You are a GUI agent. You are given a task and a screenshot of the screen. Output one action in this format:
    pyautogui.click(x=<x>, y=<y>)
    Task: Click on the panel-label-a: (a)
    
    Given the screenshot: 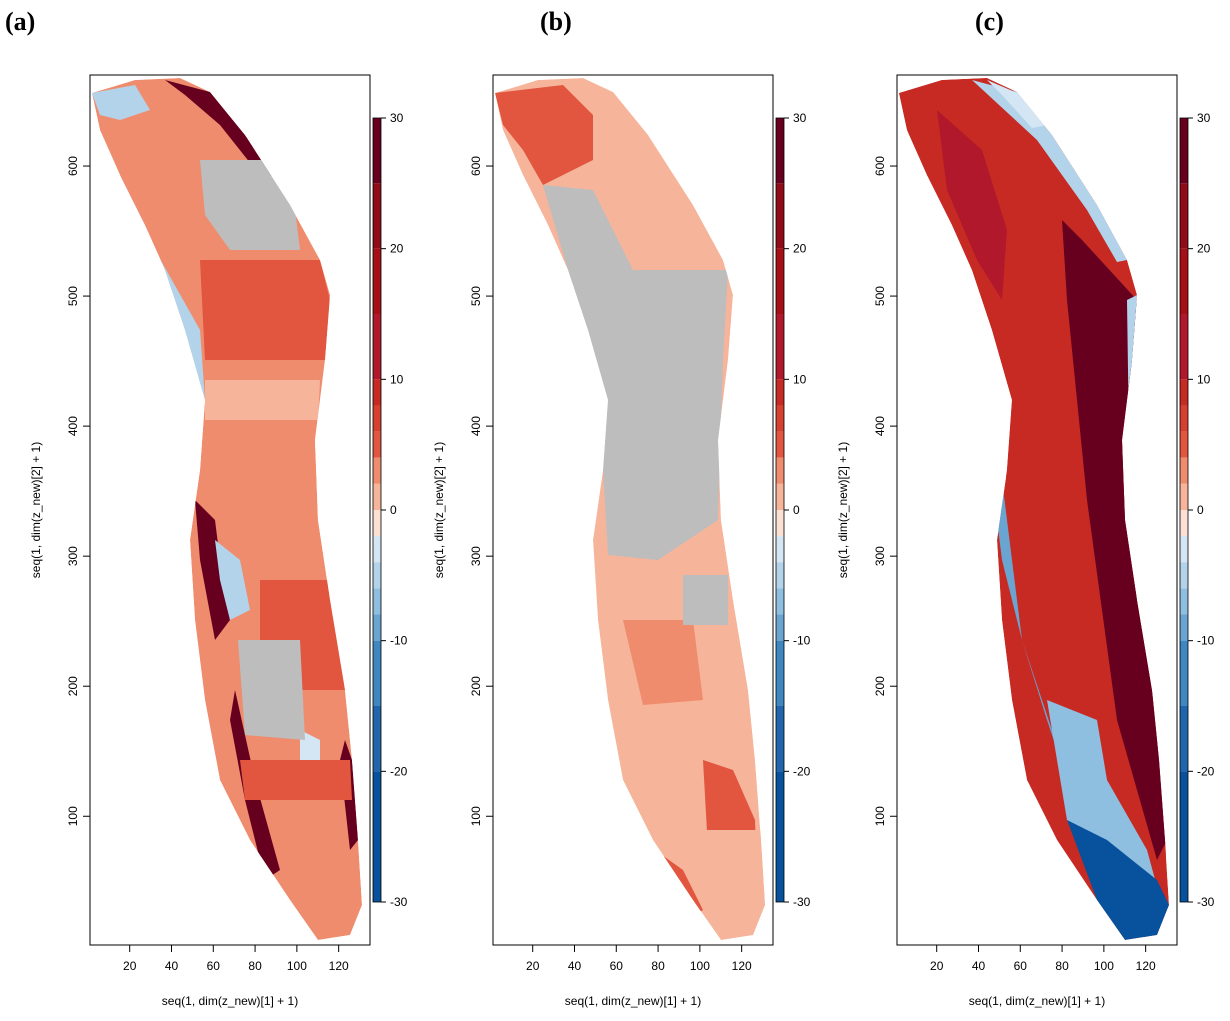 What is the action you would take?
    pyautogui.click(x=20, y=21)
    